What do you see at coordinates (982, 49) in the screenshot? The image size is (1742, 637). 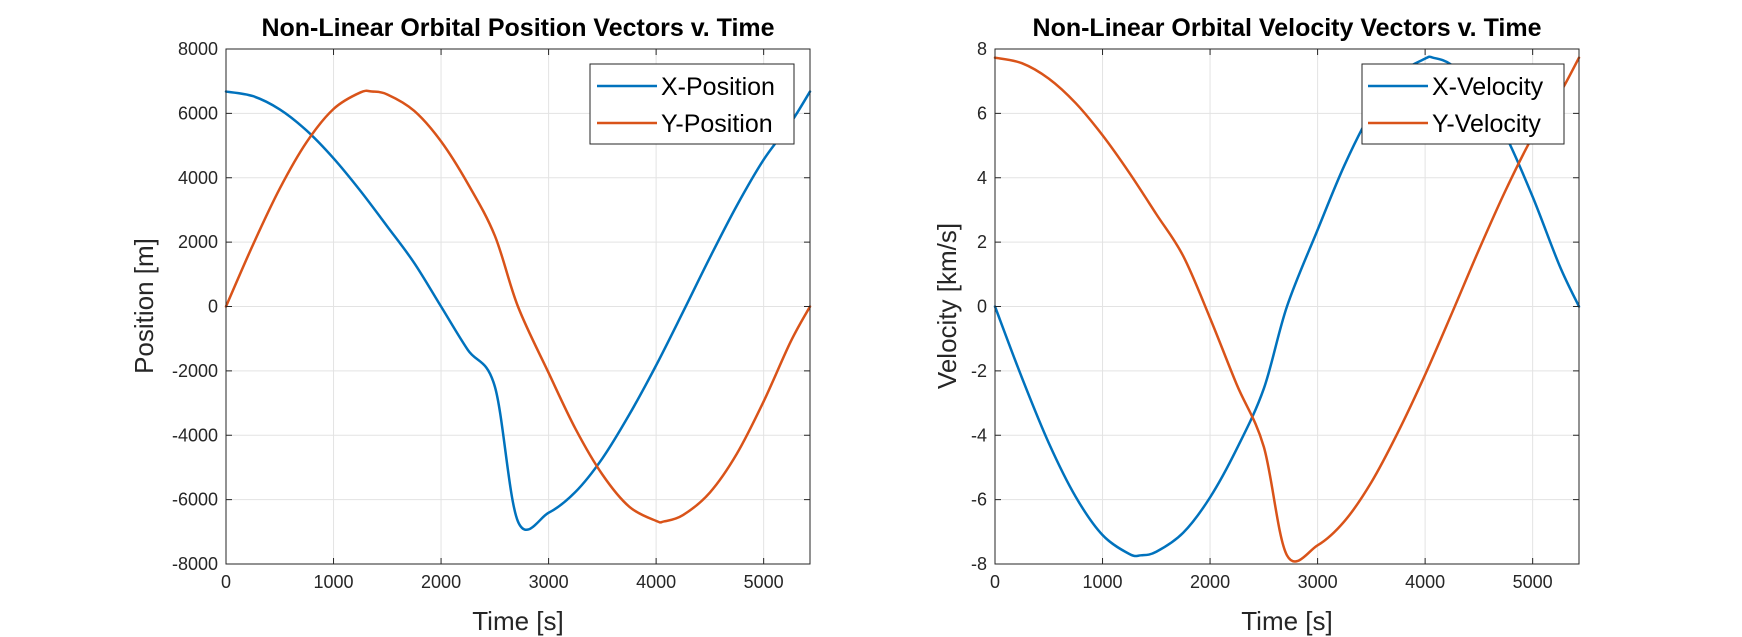 I see `y-tick-label: 8` at bounding box center [982, 49].